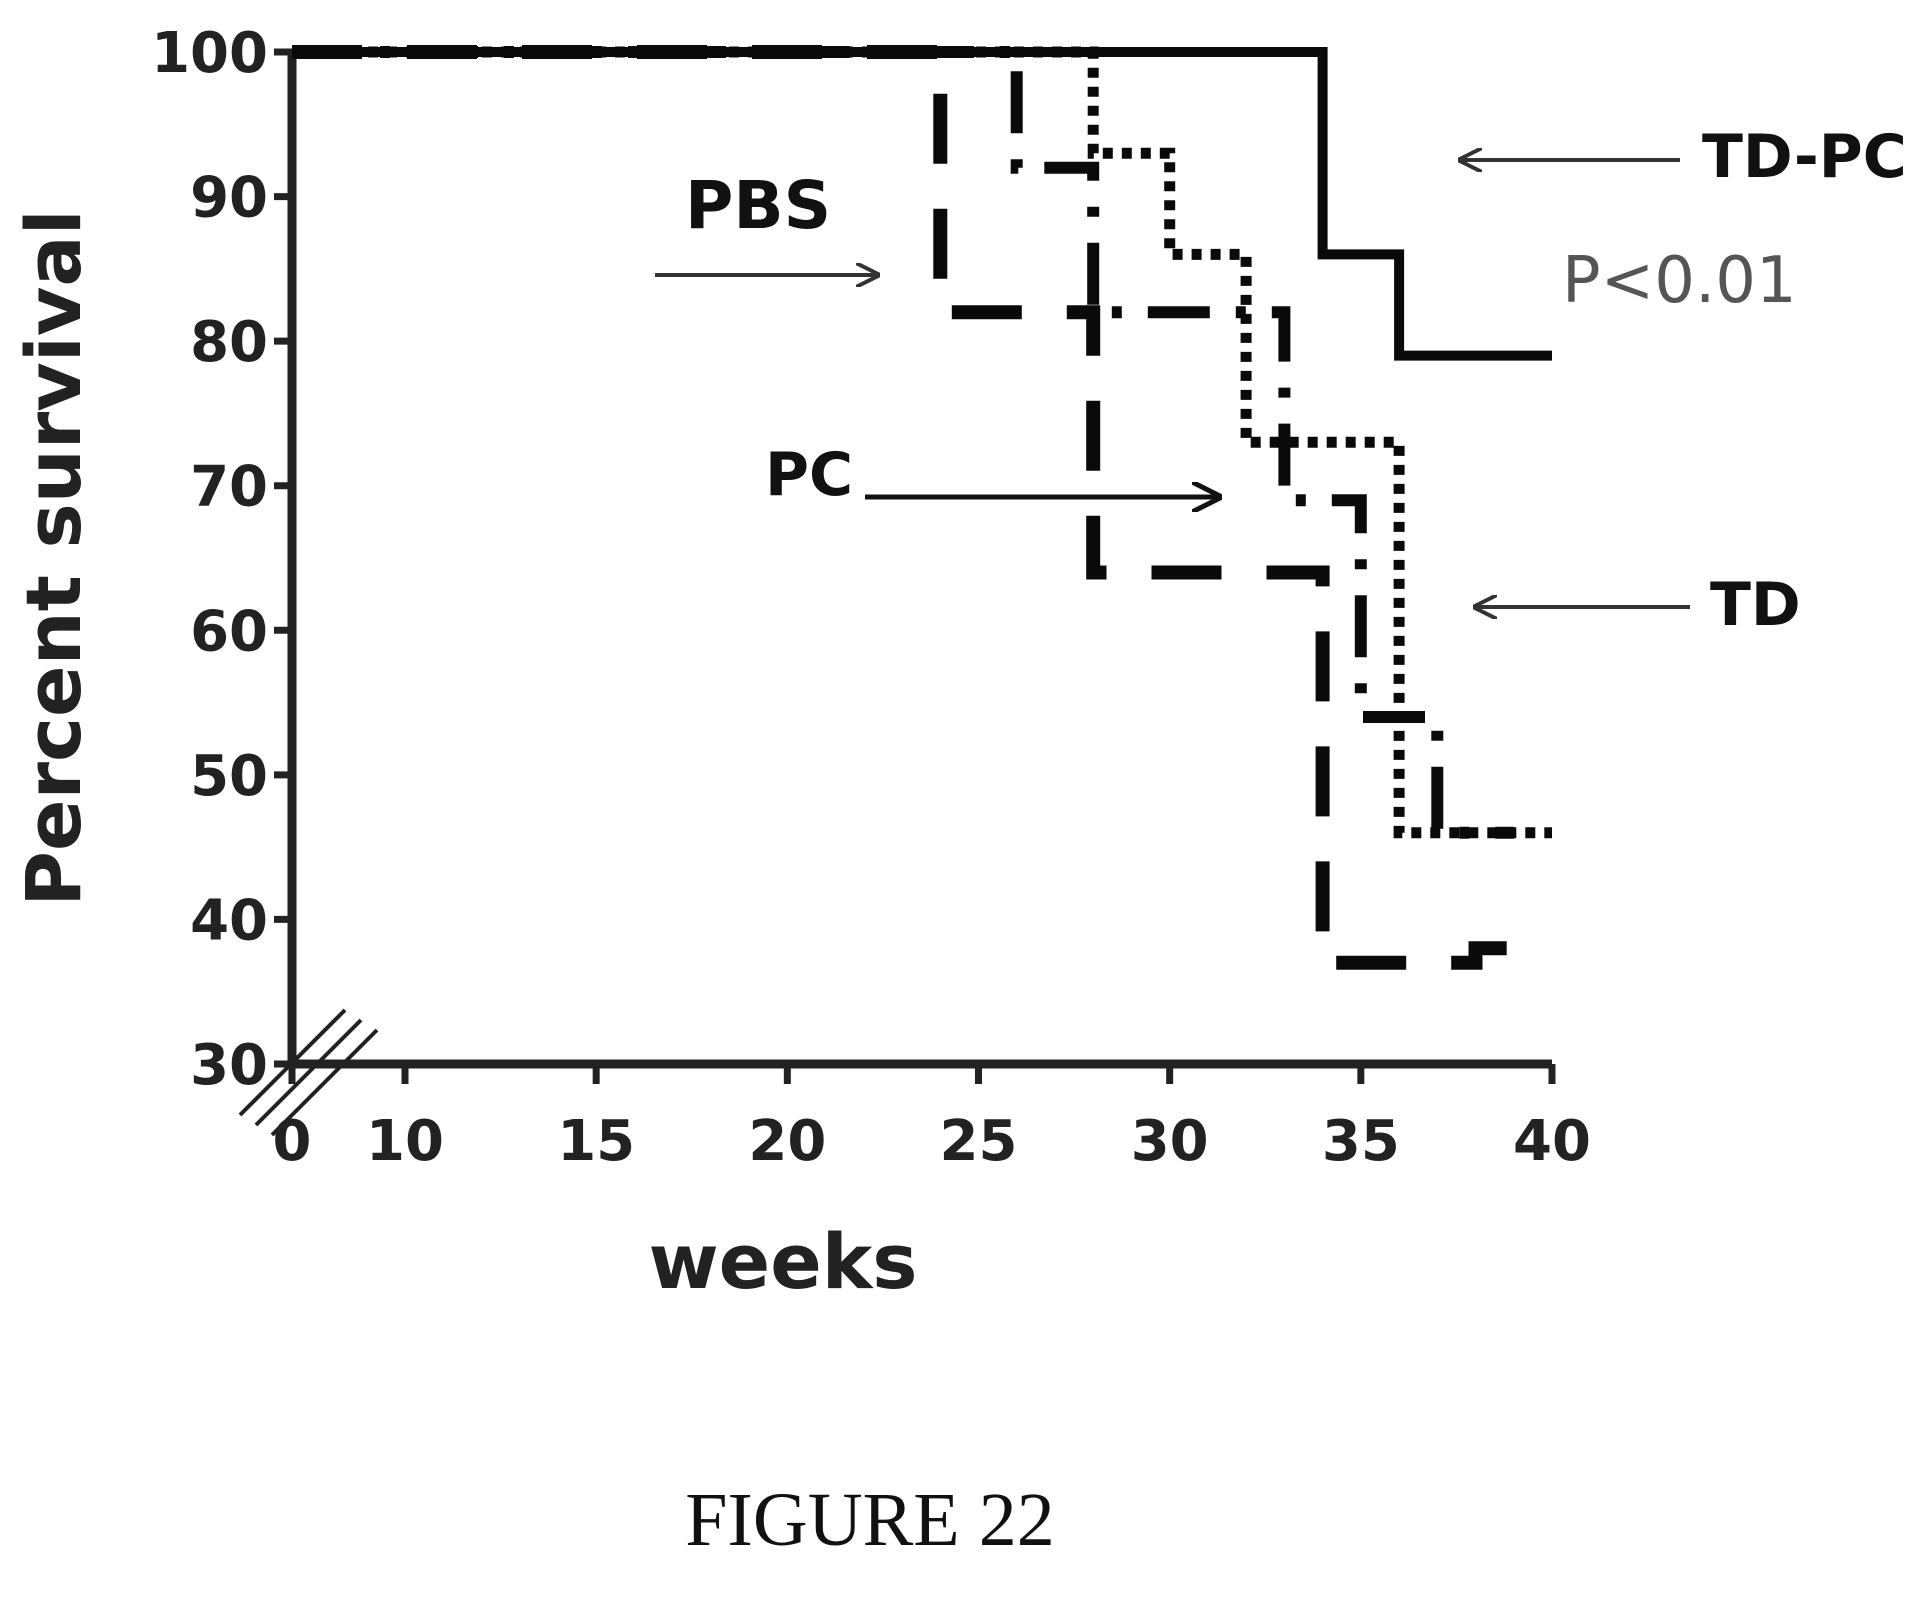  What do you see at coordinates (809, 475) in the screenshot?
I see `annotation-pc: PC` at bounding box center [809, 475].